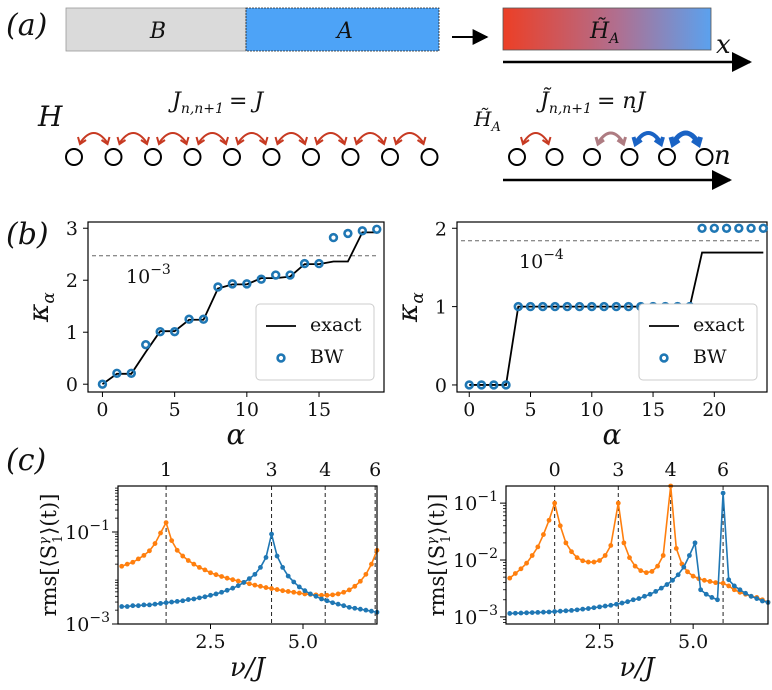 The height and width of the screenshot is (690, 772). Describe the element at coordinates (475, 559) in the screenshot. I see `y-tick-label: 10−2` at that location.